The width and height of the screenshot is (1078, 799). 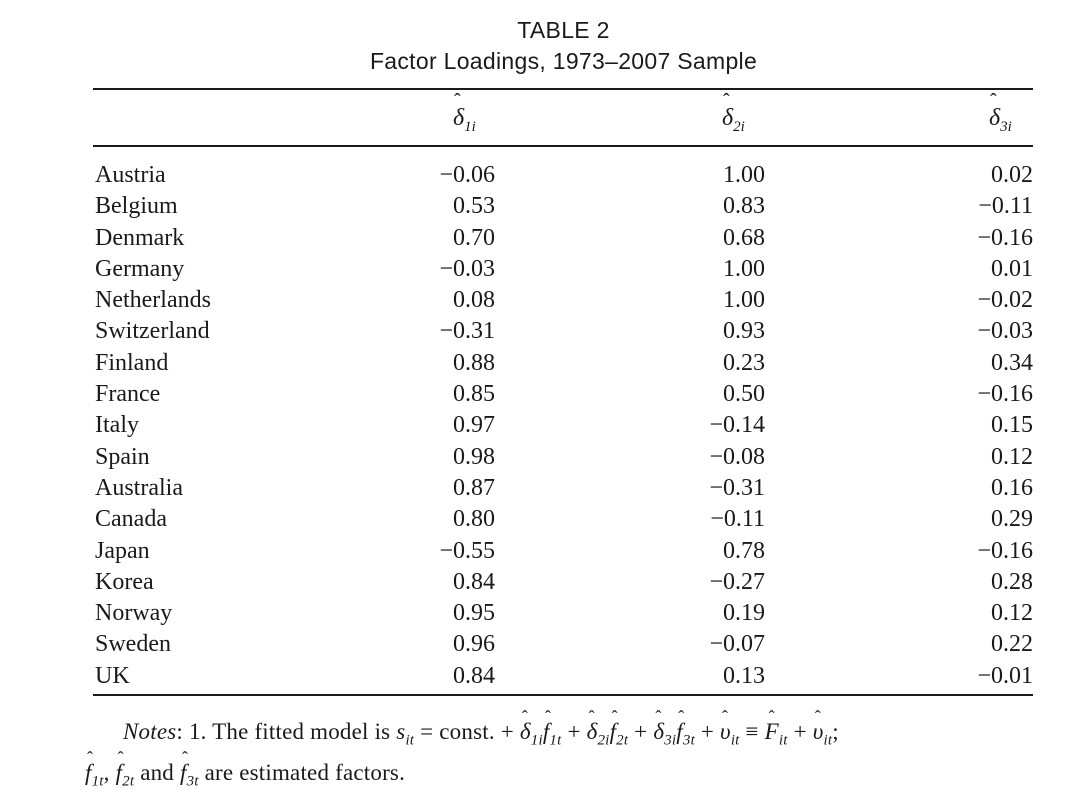 I want to click on equation-constant: const., so click(x=467, y=731).